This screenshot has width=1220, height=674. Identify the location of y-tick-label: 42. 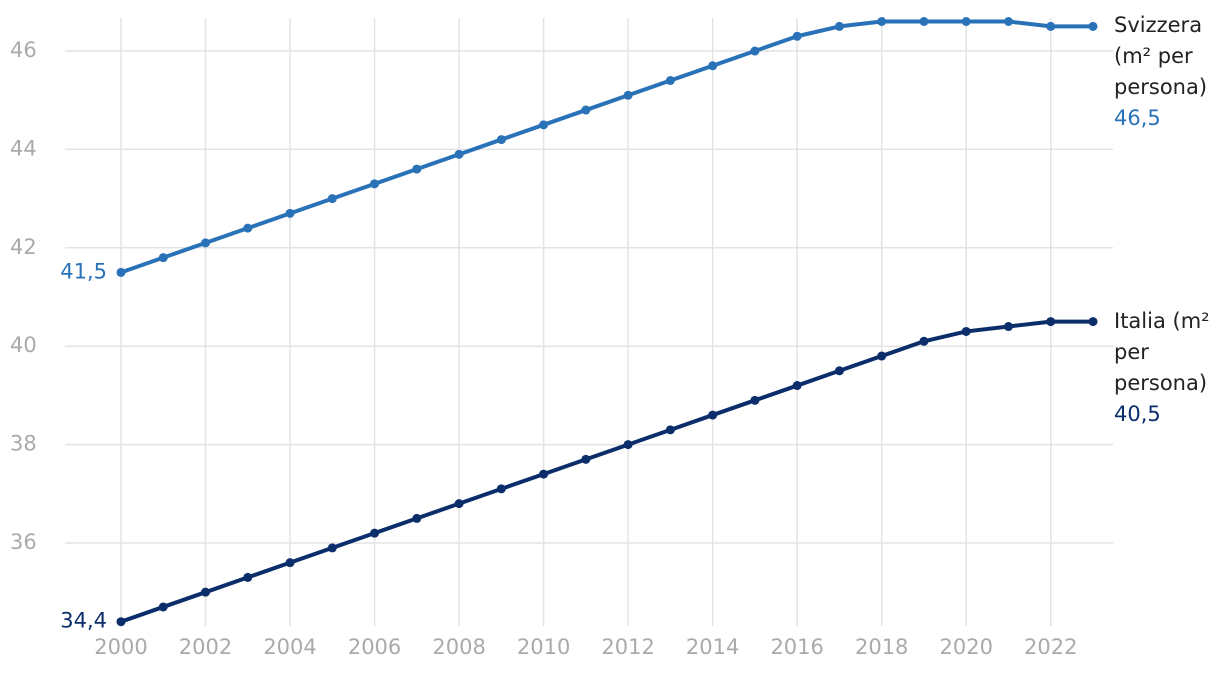
(23, 247).